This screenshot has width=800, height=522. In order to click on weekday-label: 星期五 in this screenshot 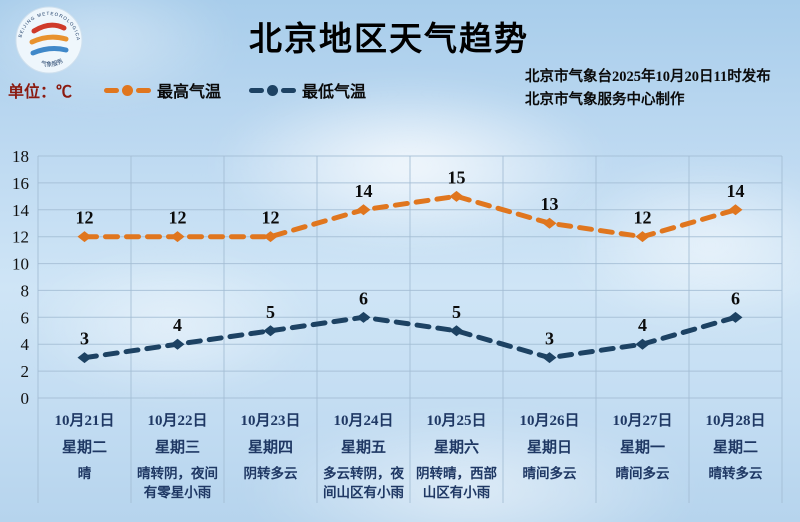, I will do `click(363, 448)`.